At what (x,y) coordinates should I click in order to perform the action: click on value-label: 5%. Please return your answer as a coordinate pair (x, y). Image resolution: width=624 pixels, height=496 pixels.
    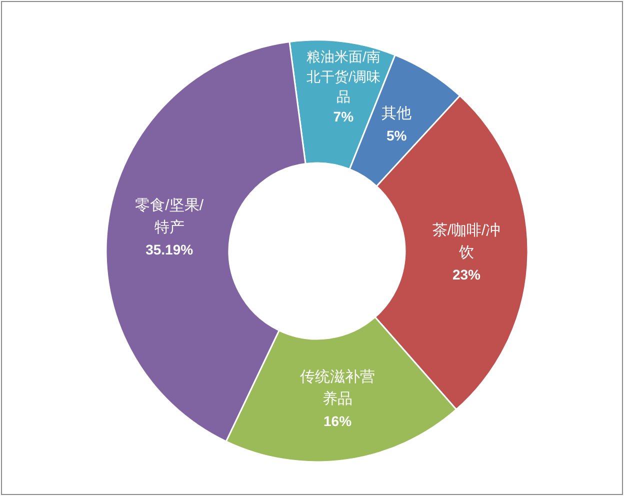
    Looking at the image, I should click on (396, 135).